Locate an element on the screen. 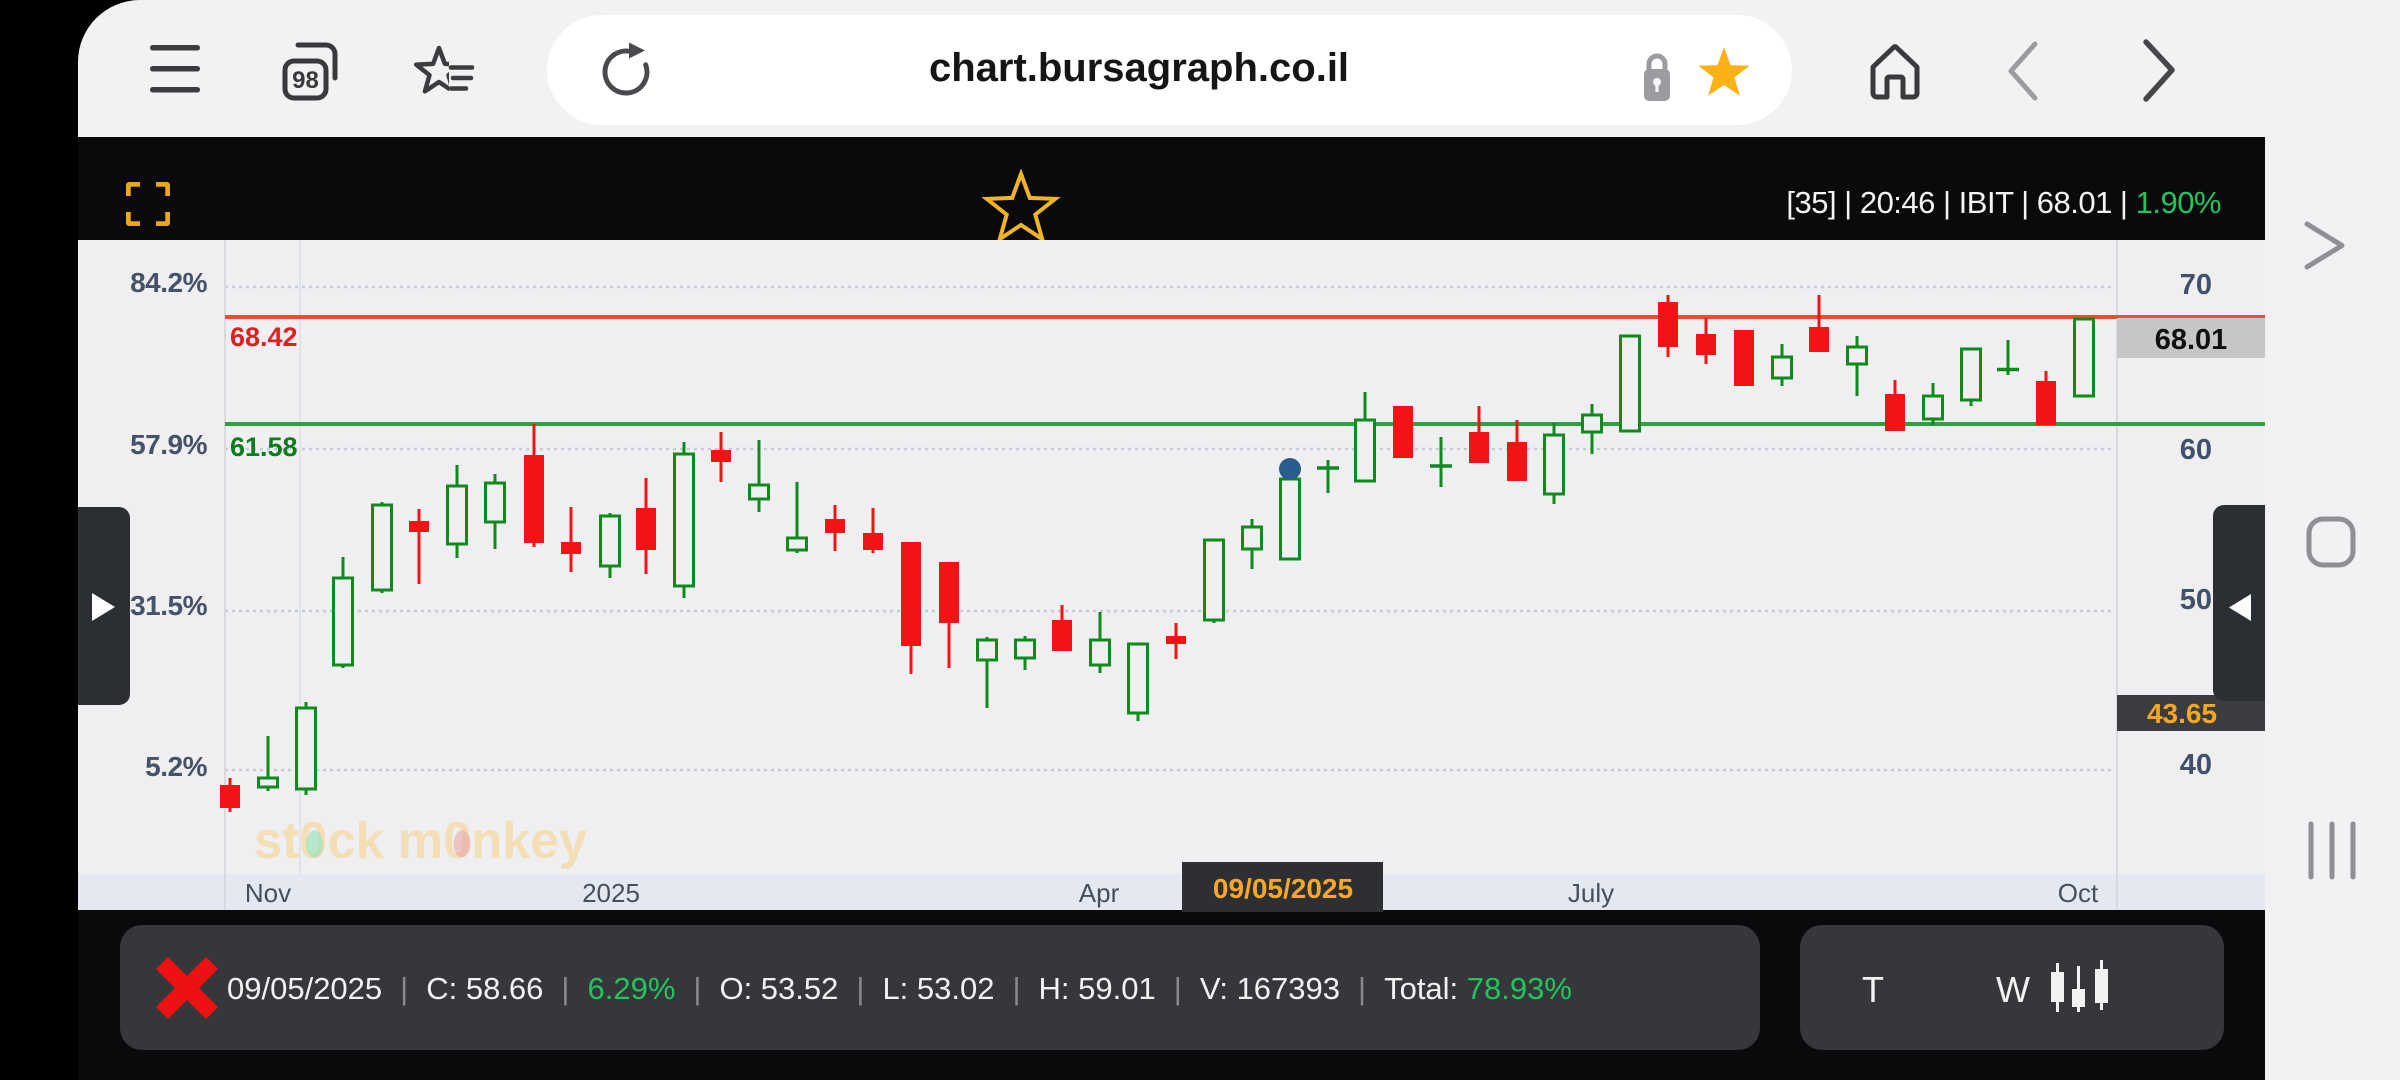 The image size is (2400, 1080). svg-text: 60 is located at coordinates (2196, 450).